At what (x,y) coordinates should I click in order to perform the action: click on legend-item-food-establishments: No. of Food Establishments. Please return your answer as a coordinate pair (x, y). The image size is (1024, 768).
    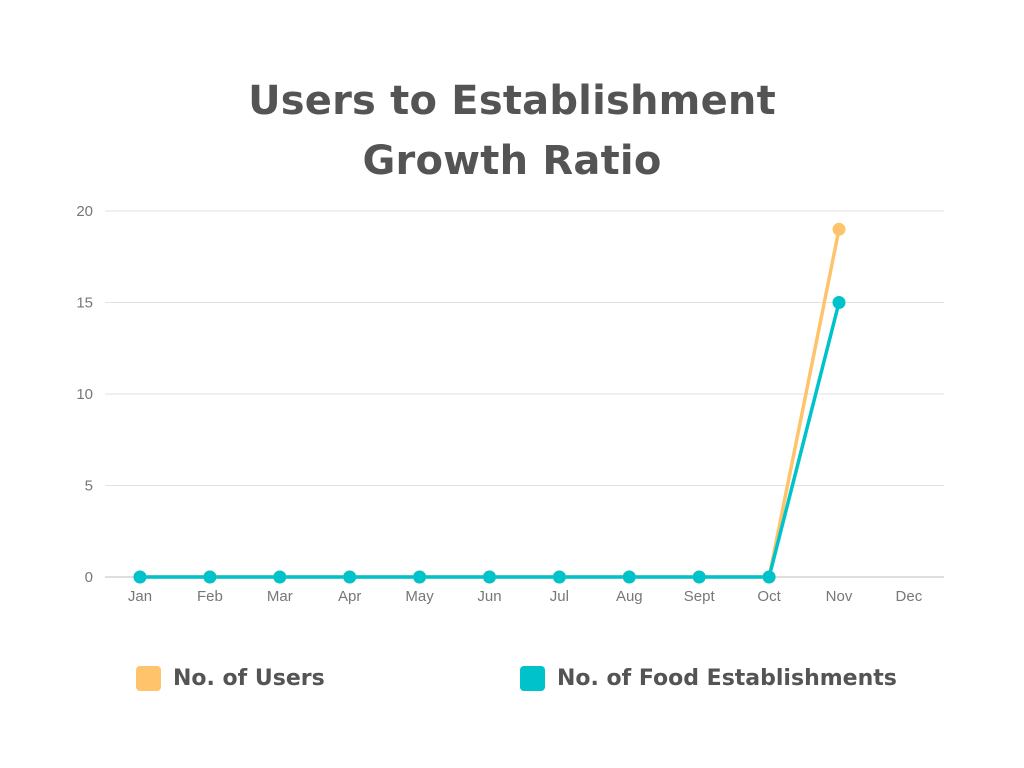
    Looking at the image, I should click on (708, 678).